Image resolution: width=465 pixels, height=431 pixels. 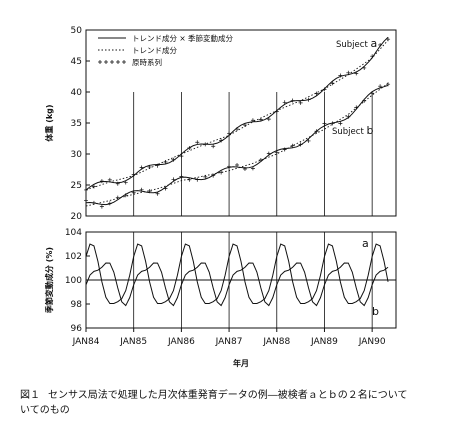 I want to click on legend-entry: 原時系列, so click(x=147, y=62).